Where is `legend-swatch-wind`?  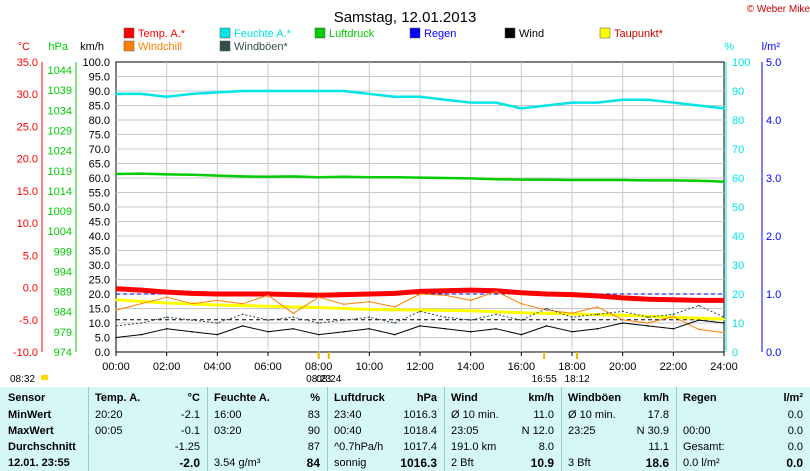 legend-swatch-wind is located at coordinates (510, 33).